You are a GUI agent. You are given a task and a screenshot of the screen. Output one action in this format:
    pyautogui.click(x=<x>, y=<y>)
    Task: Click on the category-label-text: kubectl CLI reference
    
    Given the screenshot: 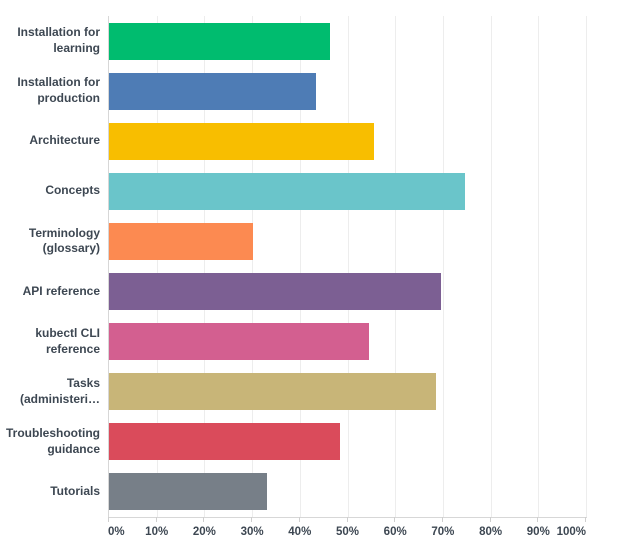 What is the action you would take?
    pyautogui.click(x=67, y=340)
    